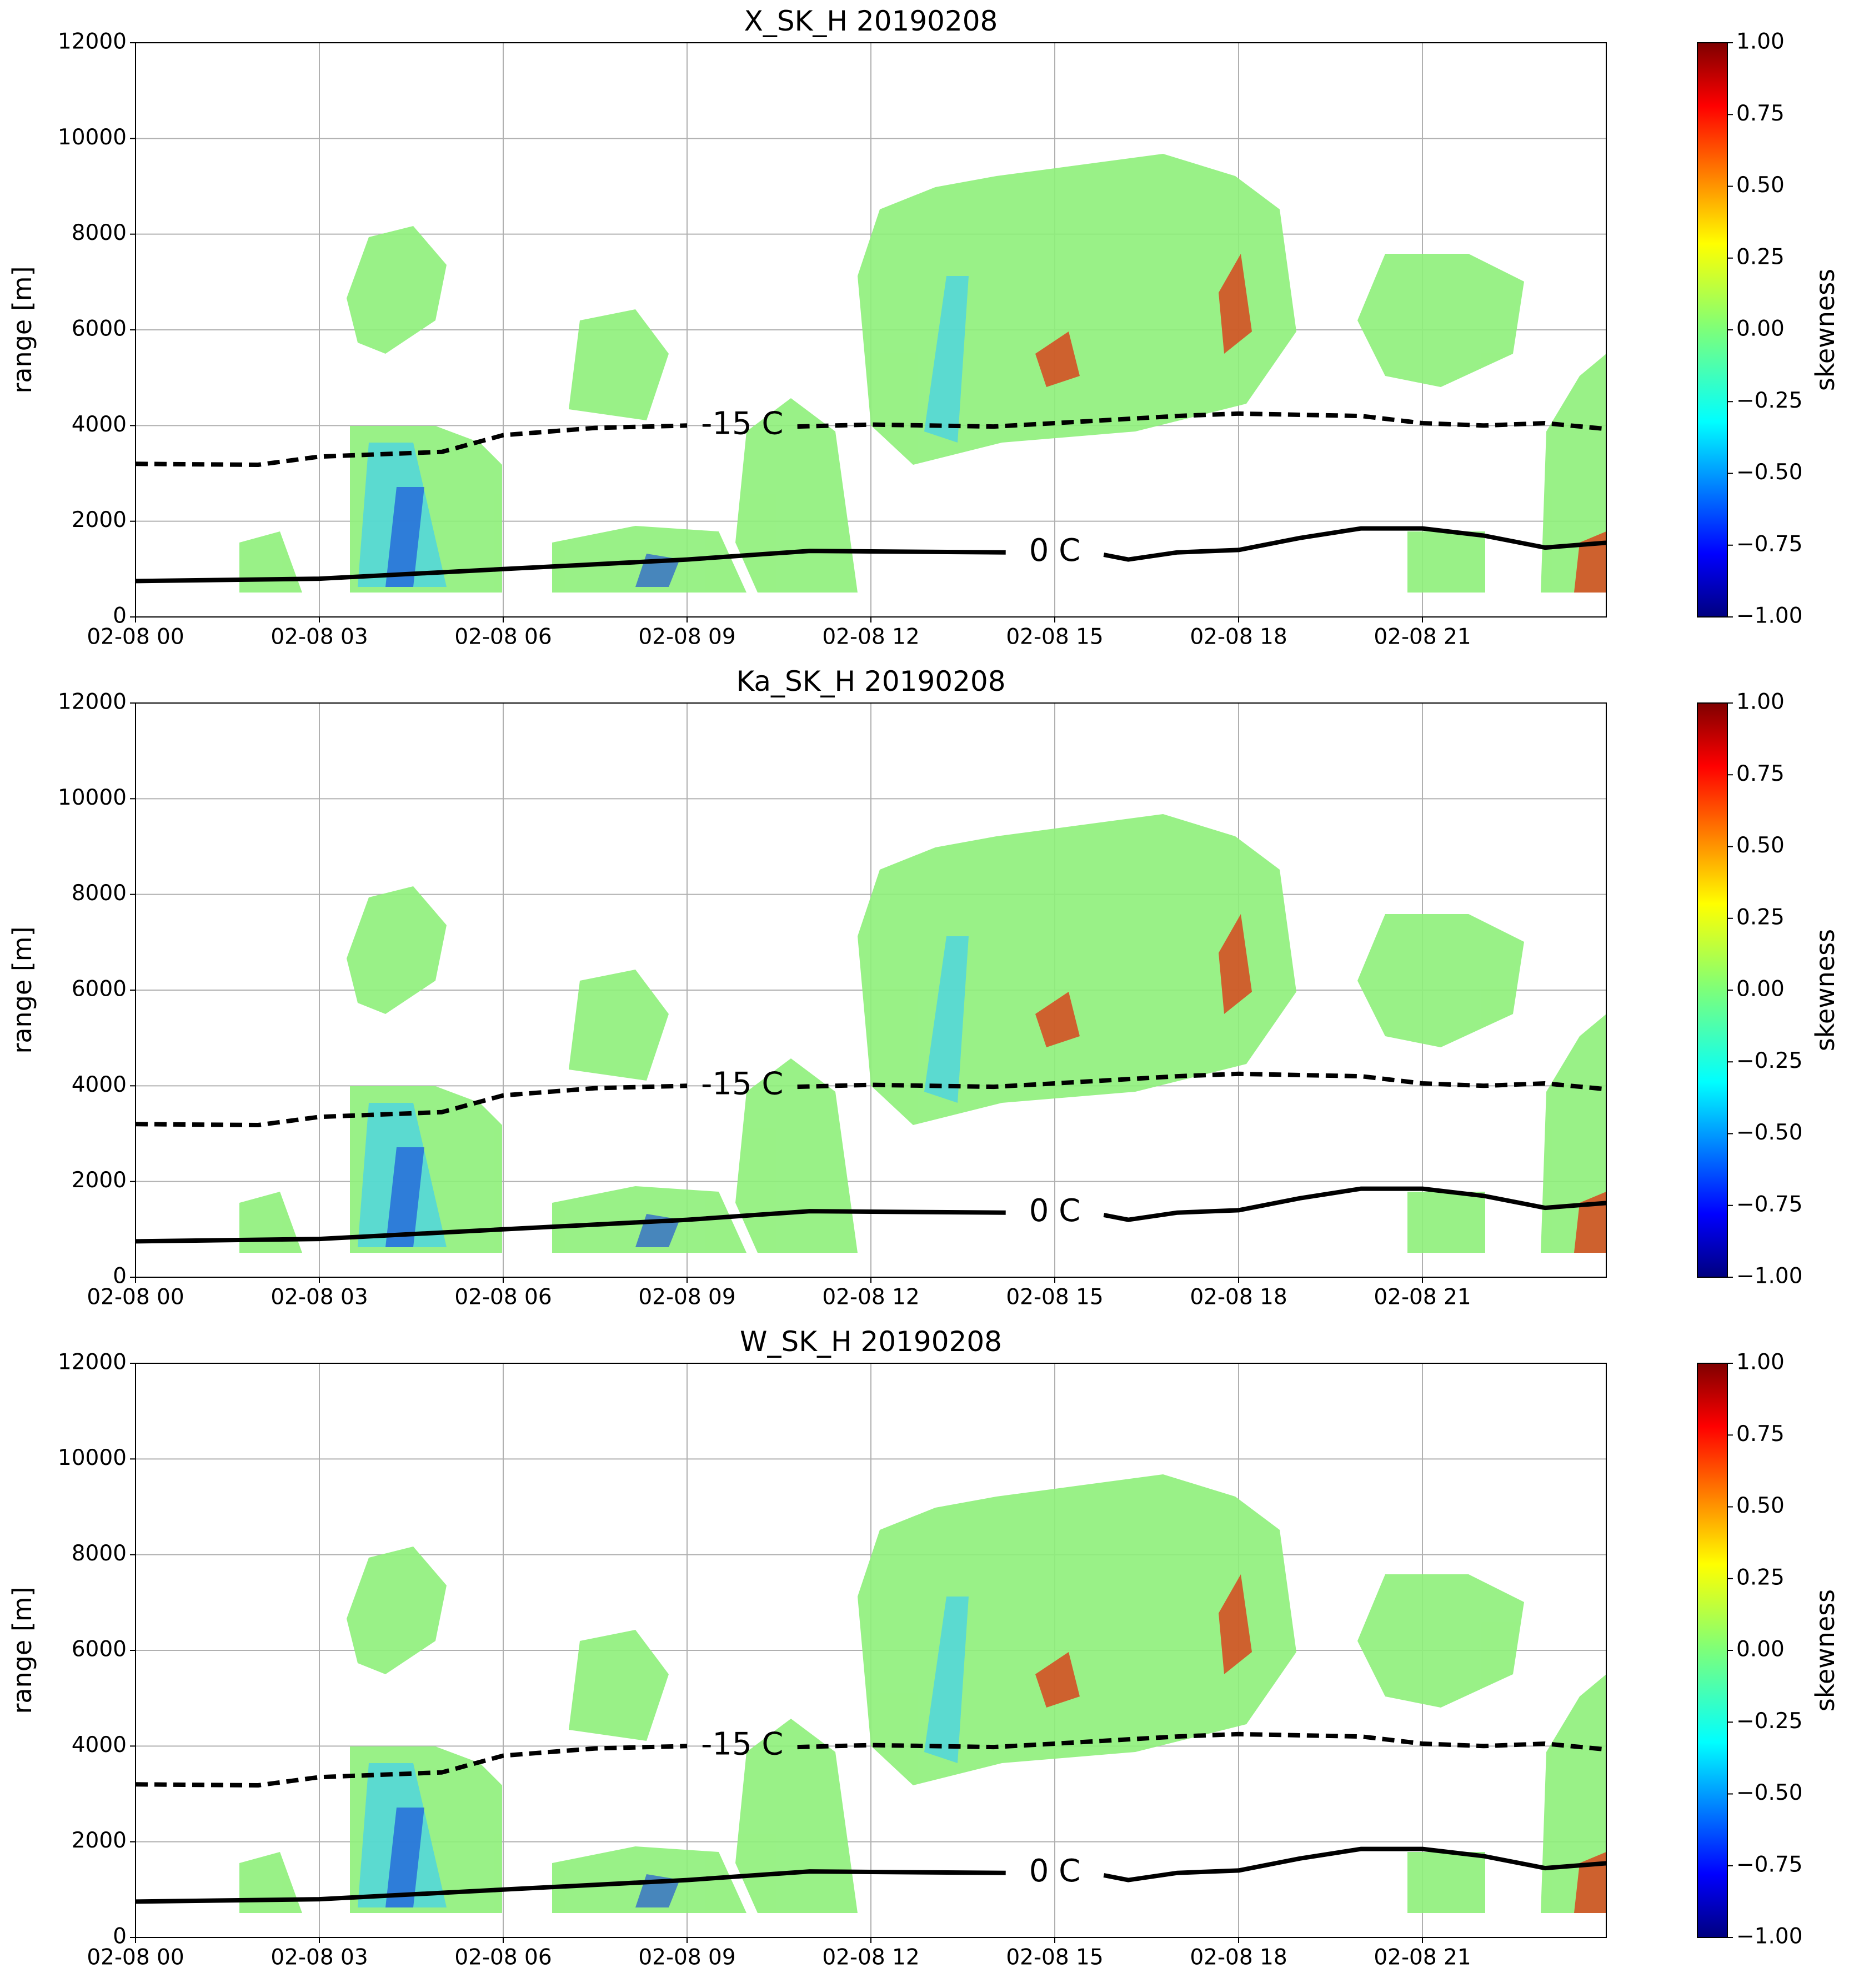  What do you see at coordinates (871, 1342) in the screenshot?
I see `chart-title: W_SK_H 20190208` at bounding box center [871, 1342].